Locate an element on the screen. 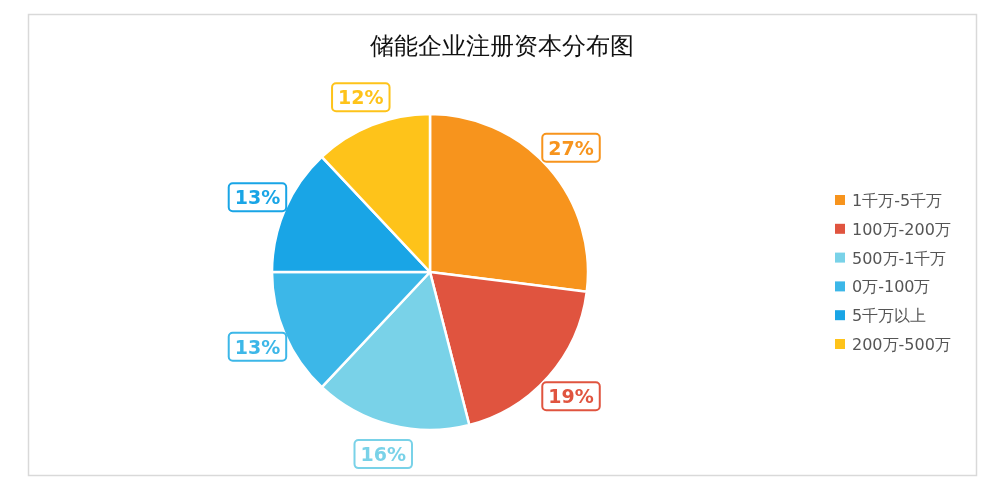 This screenshot has width=1001, height=496. data-label: 12% is located at coordinates (361, 97).